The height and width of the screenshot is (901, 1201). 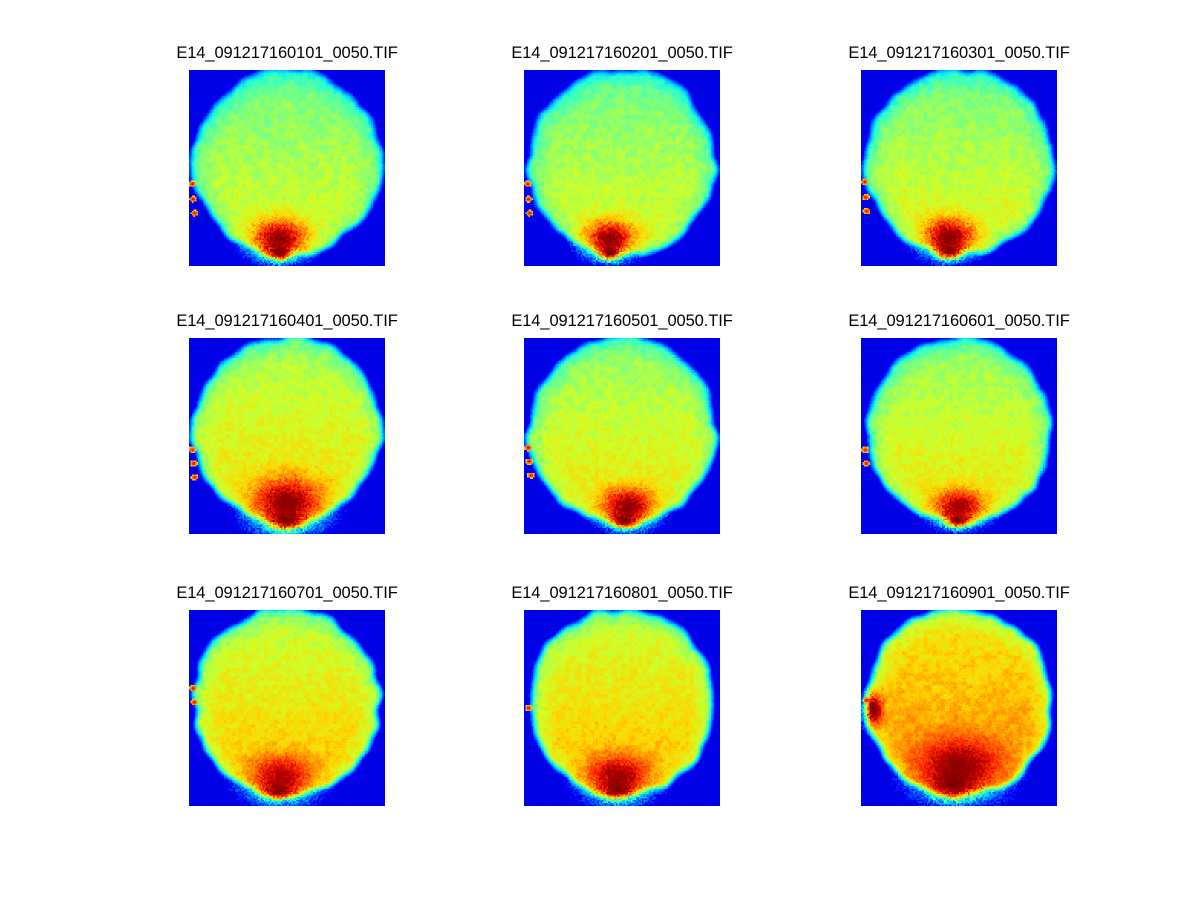 I want to click on panel-title-9: E14_091217160901_0050.TIF, so click(x=959, y=593).